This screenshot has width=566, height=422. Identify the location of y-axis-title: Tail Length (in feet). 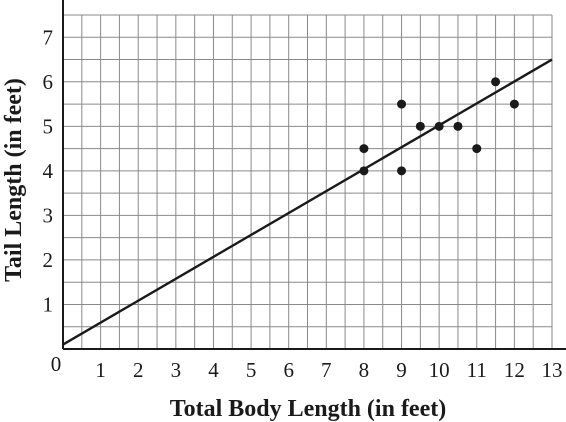
(14, 180).